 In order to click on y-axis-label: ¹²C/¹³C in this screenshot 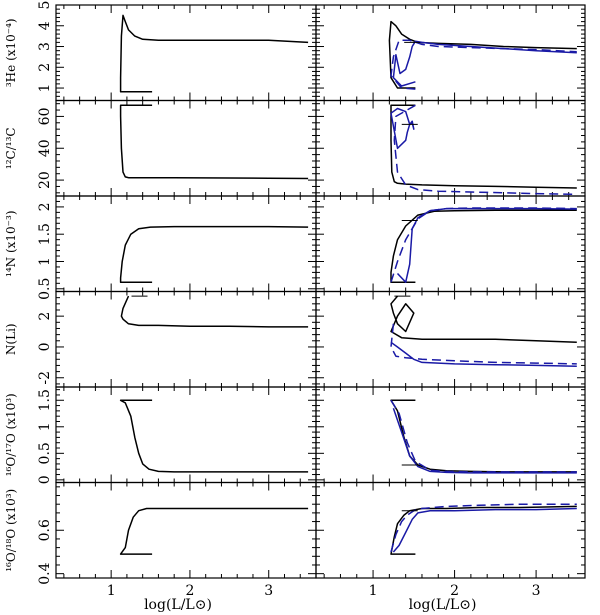, I will do `click(11, 148)`.